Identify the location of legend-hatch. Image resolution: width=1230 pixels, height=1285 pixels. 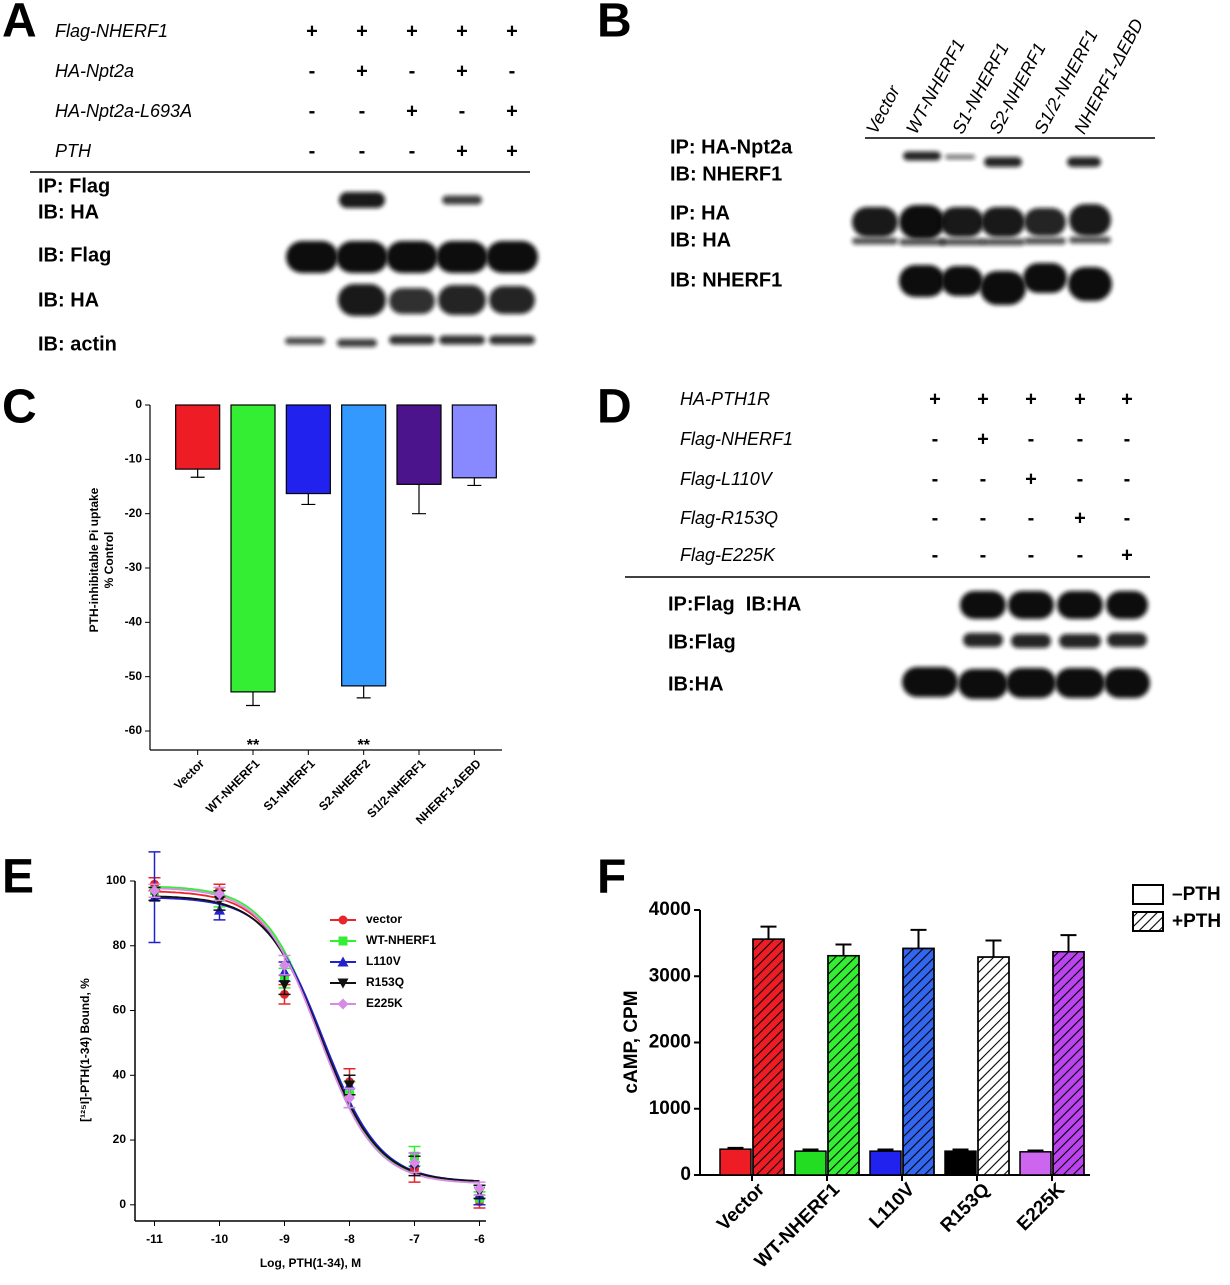
(1148, 921).